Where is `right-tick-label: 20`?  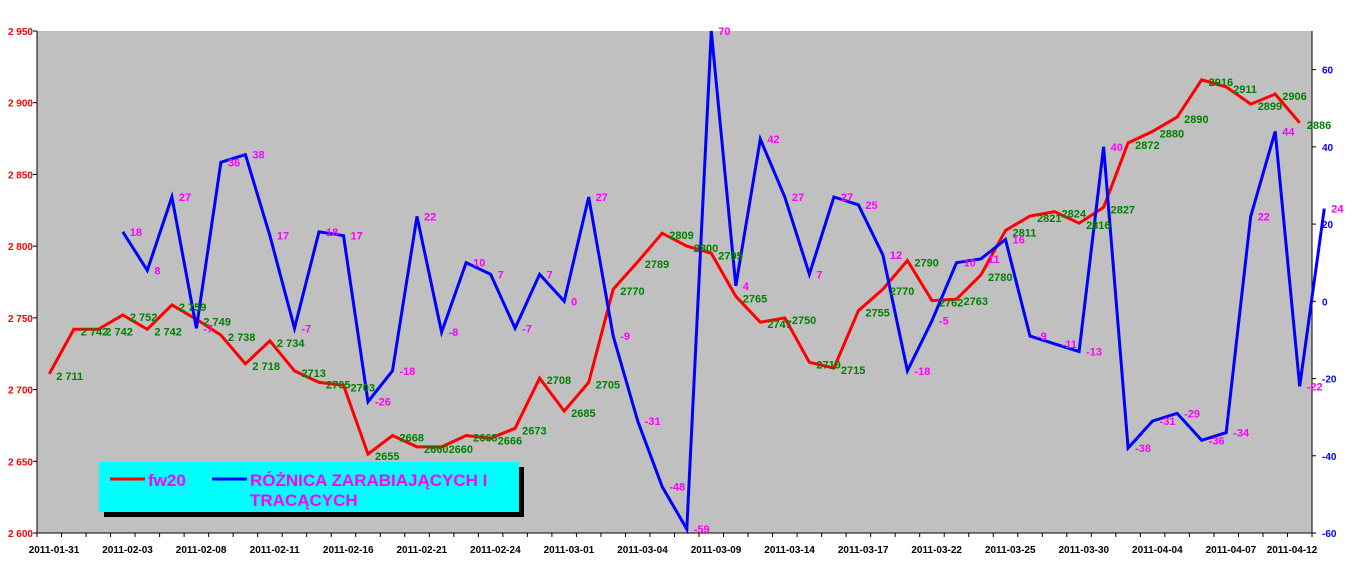
right-tick-label: 20 is located at coordinates (1328, 225).